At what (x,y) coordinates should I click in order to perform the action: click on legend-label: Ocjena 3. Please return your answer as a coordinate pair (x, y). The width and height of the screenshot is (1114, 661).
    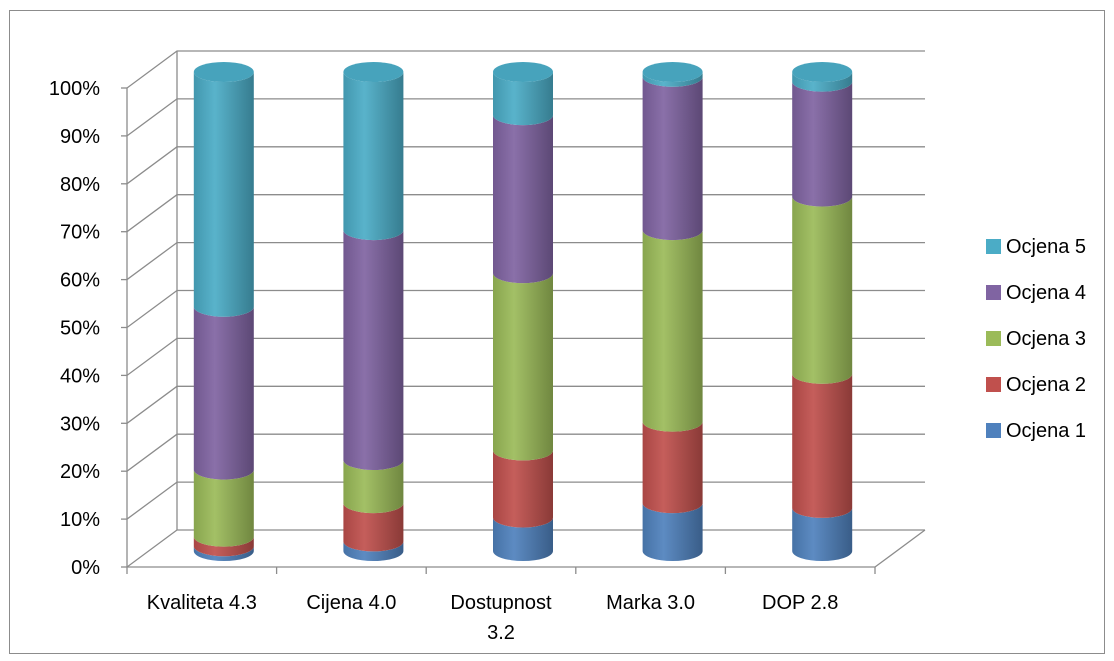
    Looking at the image, I should click on (1046, 339).